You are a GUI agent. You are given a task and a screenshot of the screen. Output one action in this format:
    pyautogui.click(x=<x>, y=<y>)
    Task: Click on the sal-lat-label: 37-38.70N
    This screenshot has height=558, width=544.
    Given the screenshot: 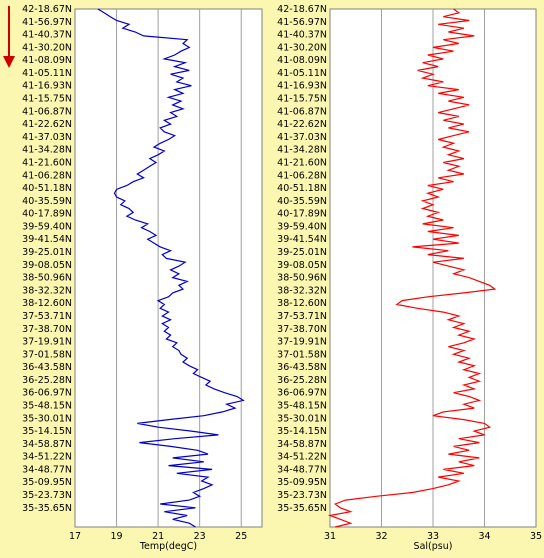 What is the action you would take?
    pyautogui.click(x=302, y=329)
    